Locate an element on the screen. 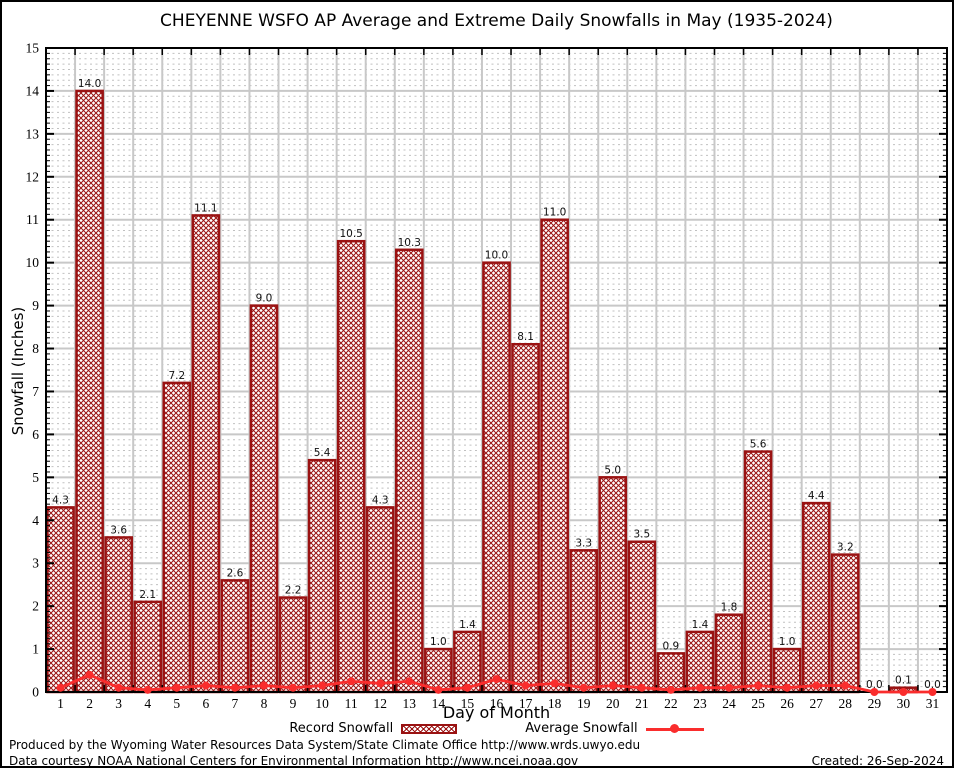  y-tick-label: 9 is located at coordinates (35, 305).